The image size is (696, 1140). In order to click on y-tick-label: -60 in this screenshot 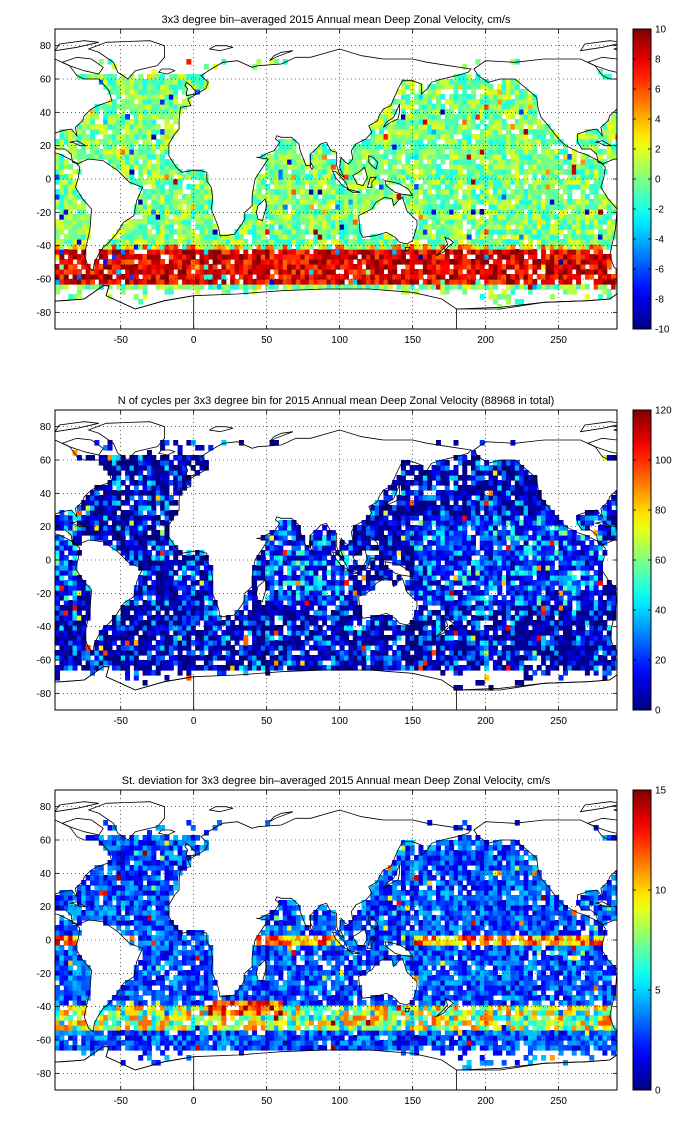, I will do `click(44, 280)`.